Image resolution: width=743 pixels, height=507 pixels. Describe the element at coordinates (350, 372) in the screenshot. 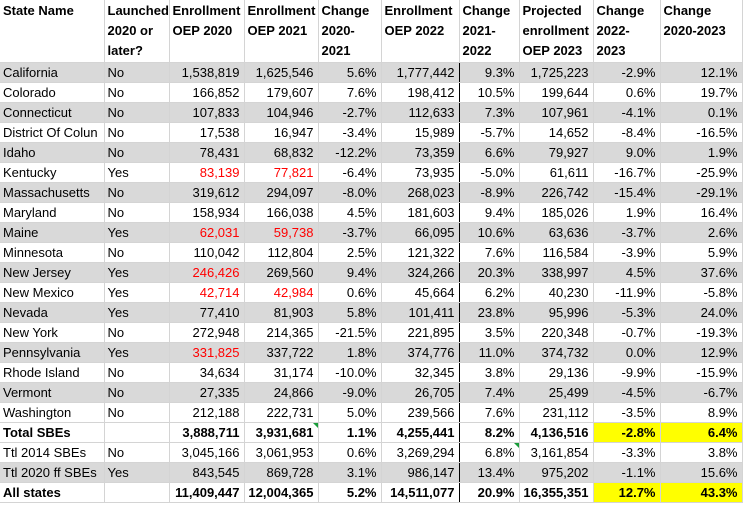

I see `value-cell: -10.0%` at that location.